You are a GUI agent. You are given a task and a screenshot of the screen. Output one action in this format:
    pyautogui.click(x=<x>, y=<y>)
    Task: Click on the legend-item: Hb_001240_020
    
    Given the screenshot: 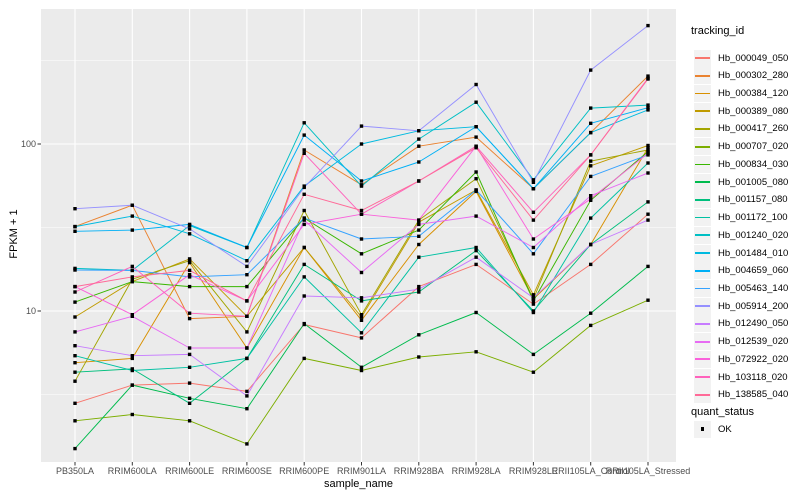 What is the action you would take?
    pyautogui.click(x=745, y=235)
    